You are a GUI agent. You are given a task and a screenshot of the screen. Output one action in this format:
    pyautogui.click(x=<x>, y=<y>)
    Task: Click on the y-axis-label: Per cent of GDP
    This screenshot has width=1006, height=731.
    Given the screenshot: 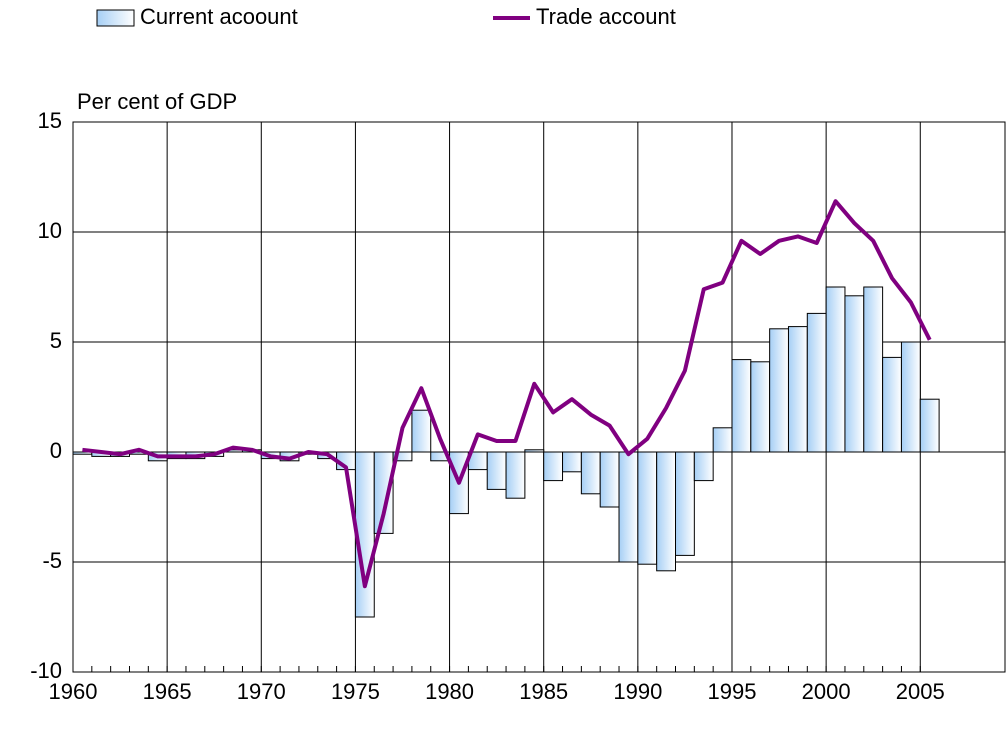 What is the action you would take?
    pyautogui.click(x=157, y=101)
    